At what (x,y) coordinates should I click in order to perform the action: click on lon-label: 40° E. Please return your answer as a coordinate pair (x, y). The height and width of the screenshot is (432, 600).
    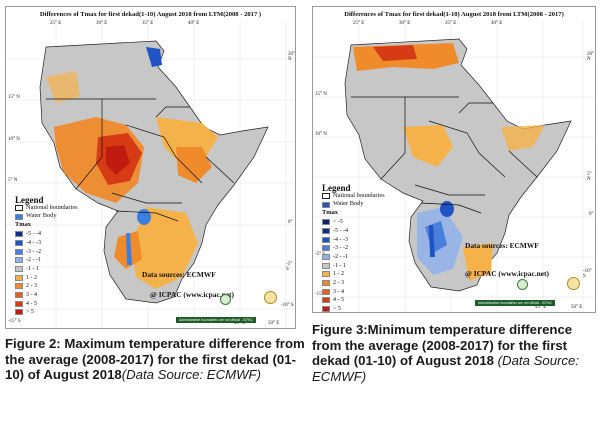
    Looking at the image, I should click on (194, 23).